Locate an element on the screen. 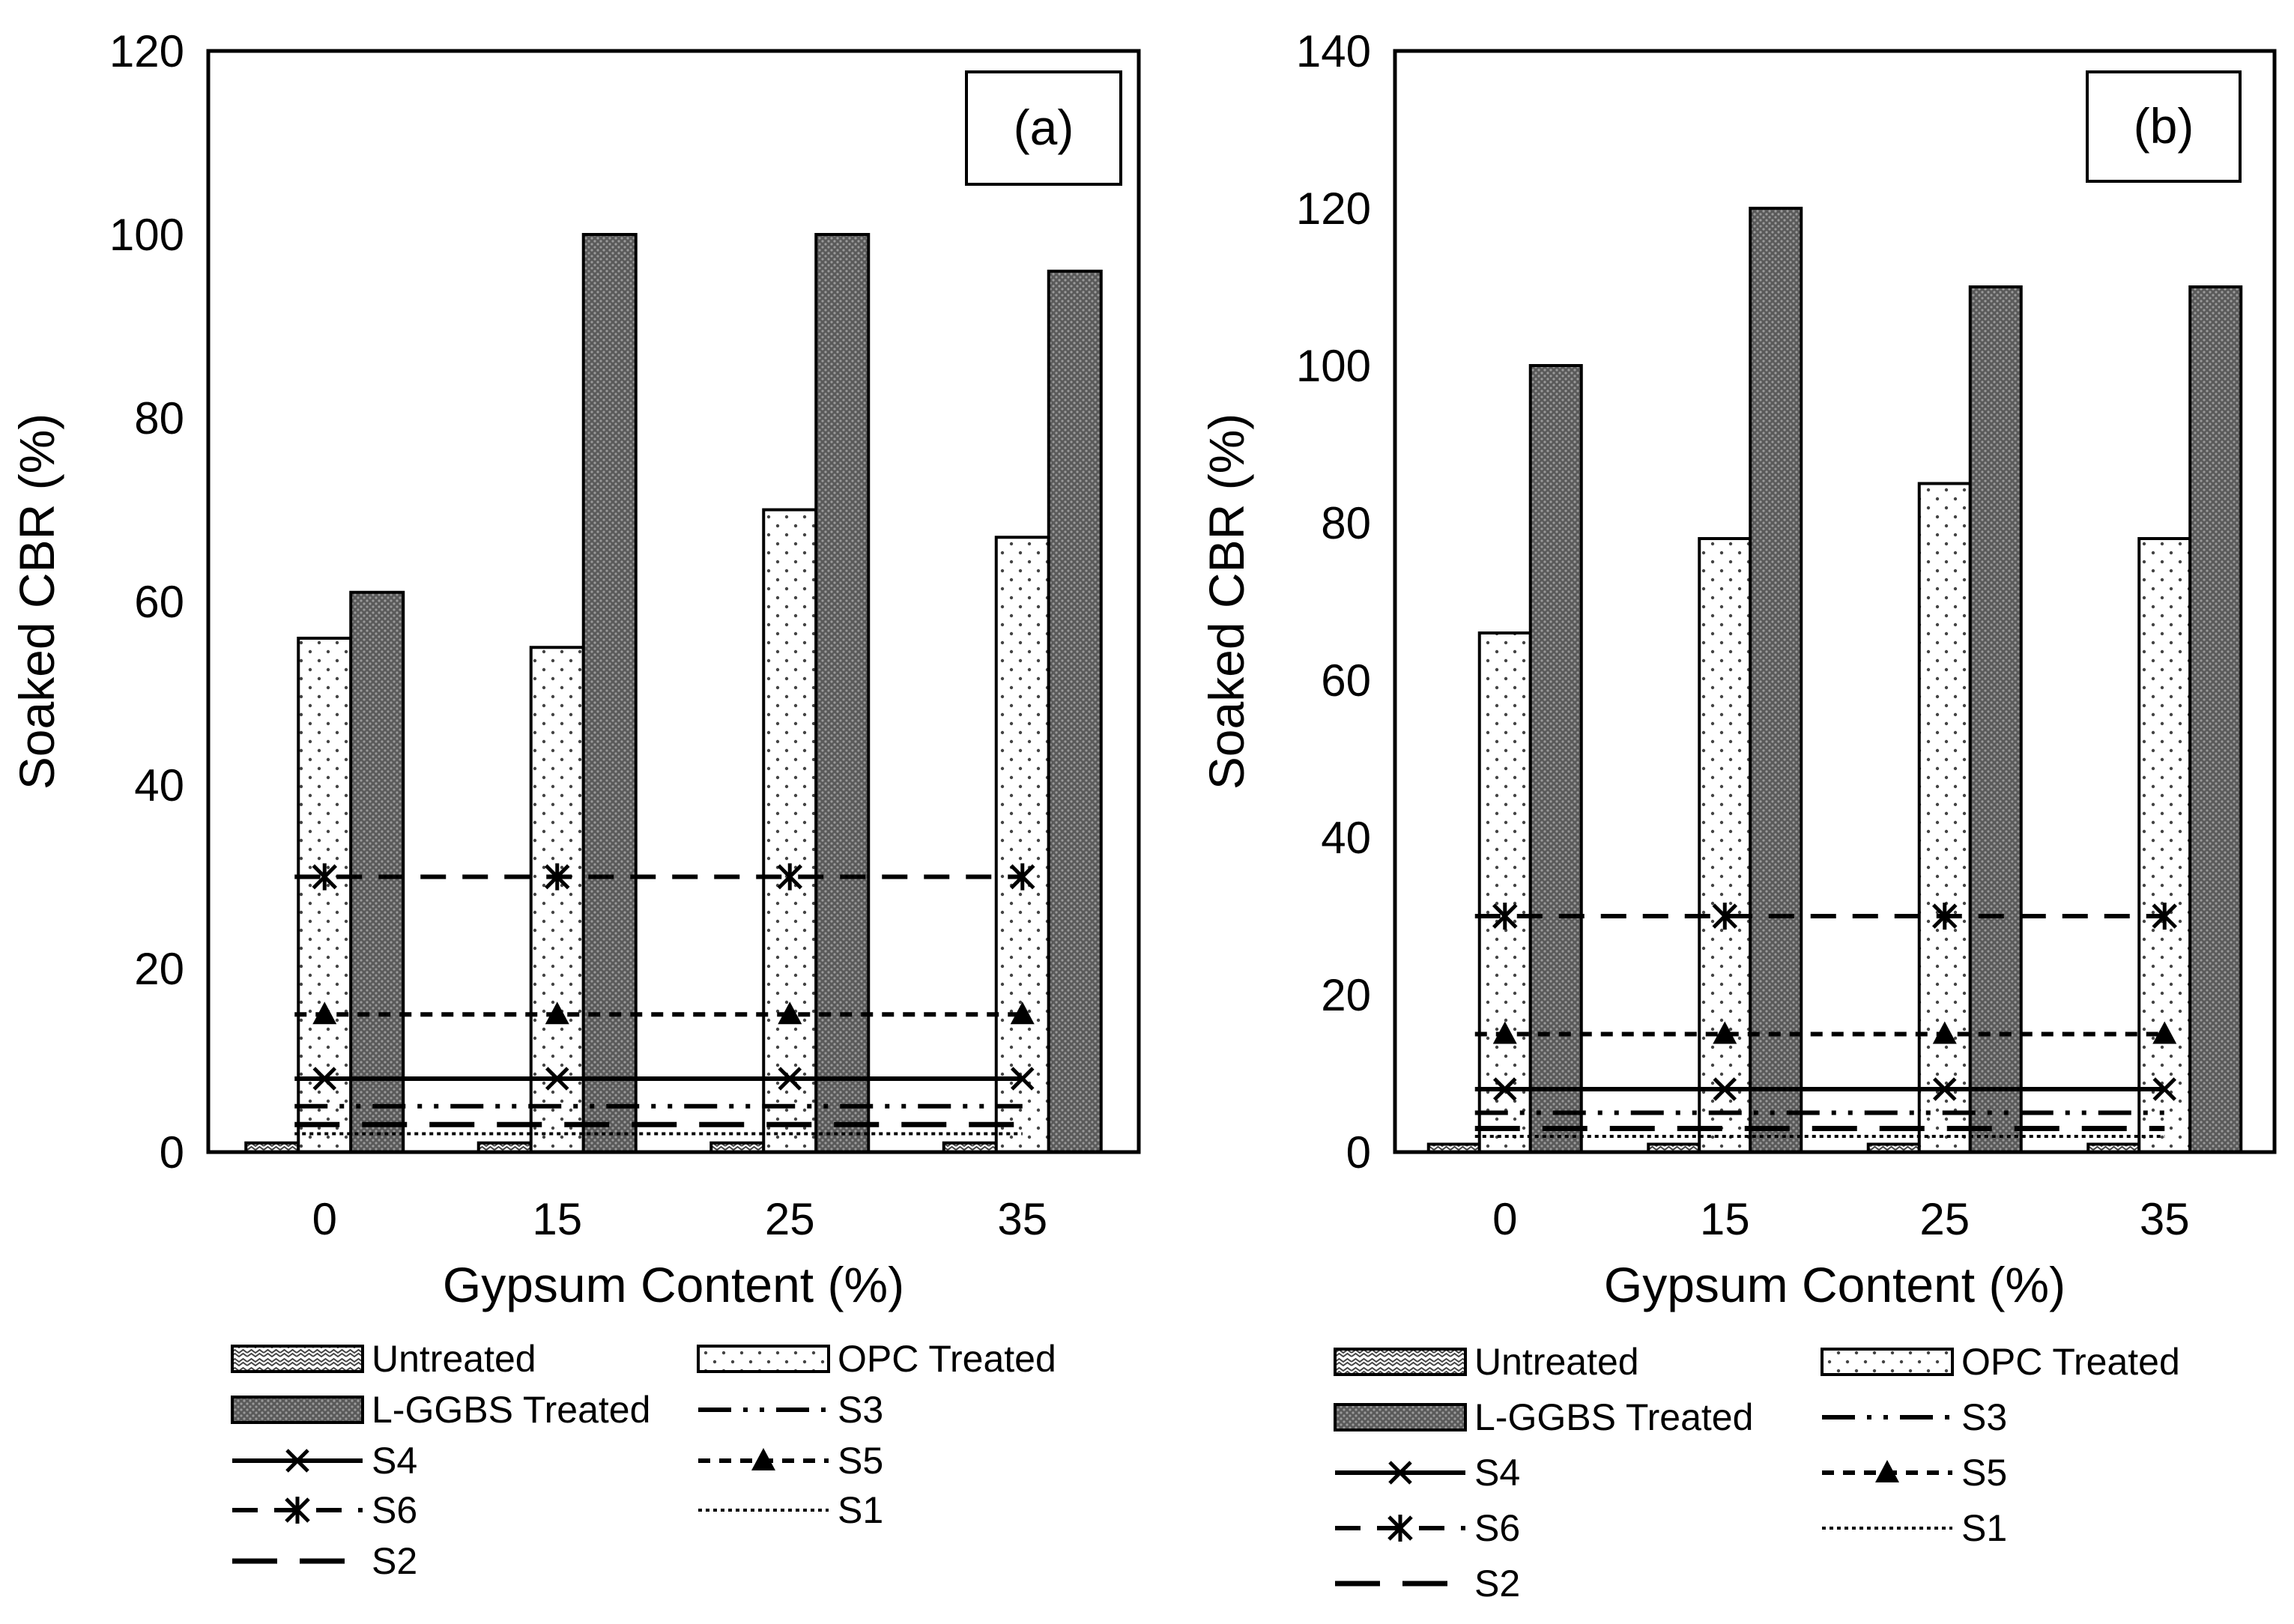  legend-item-s1: S1 is located at coordinates (1915, 1528).